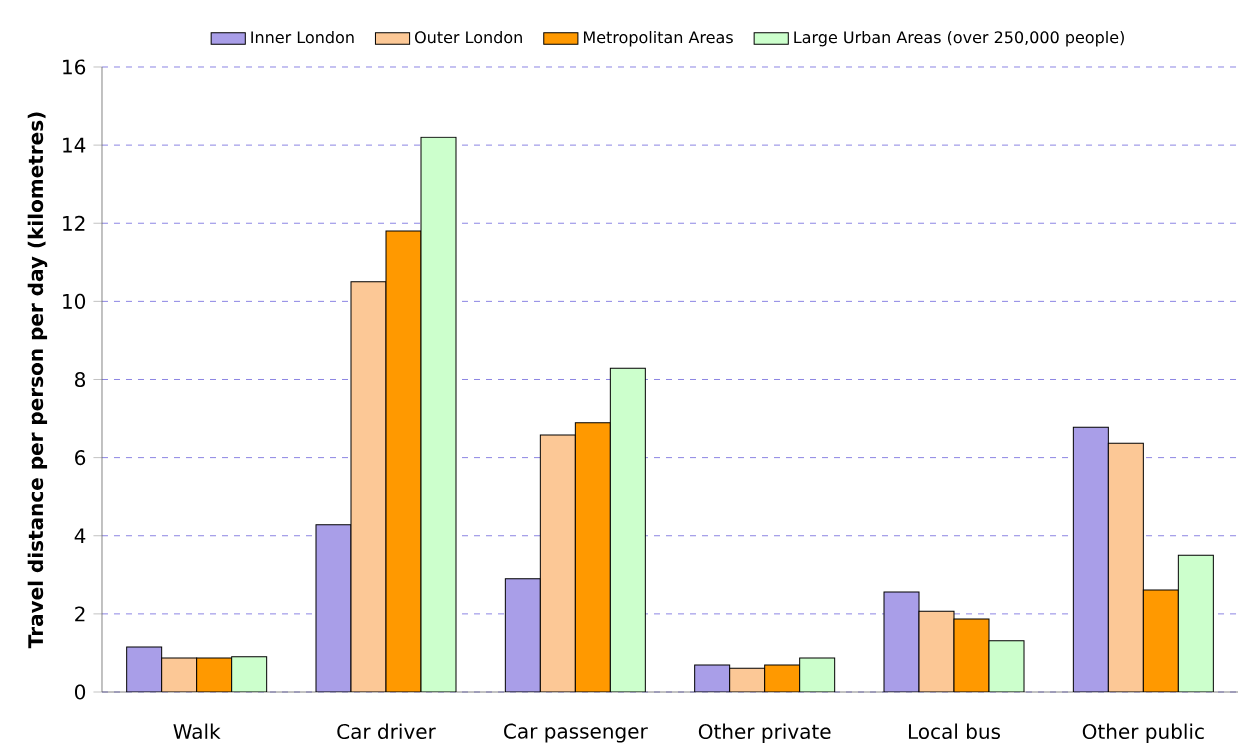  What do you see at coordinates (954, 731) in the screenshot?
I see `x-tick-label: Local bus` at bounding box center [954, 731].